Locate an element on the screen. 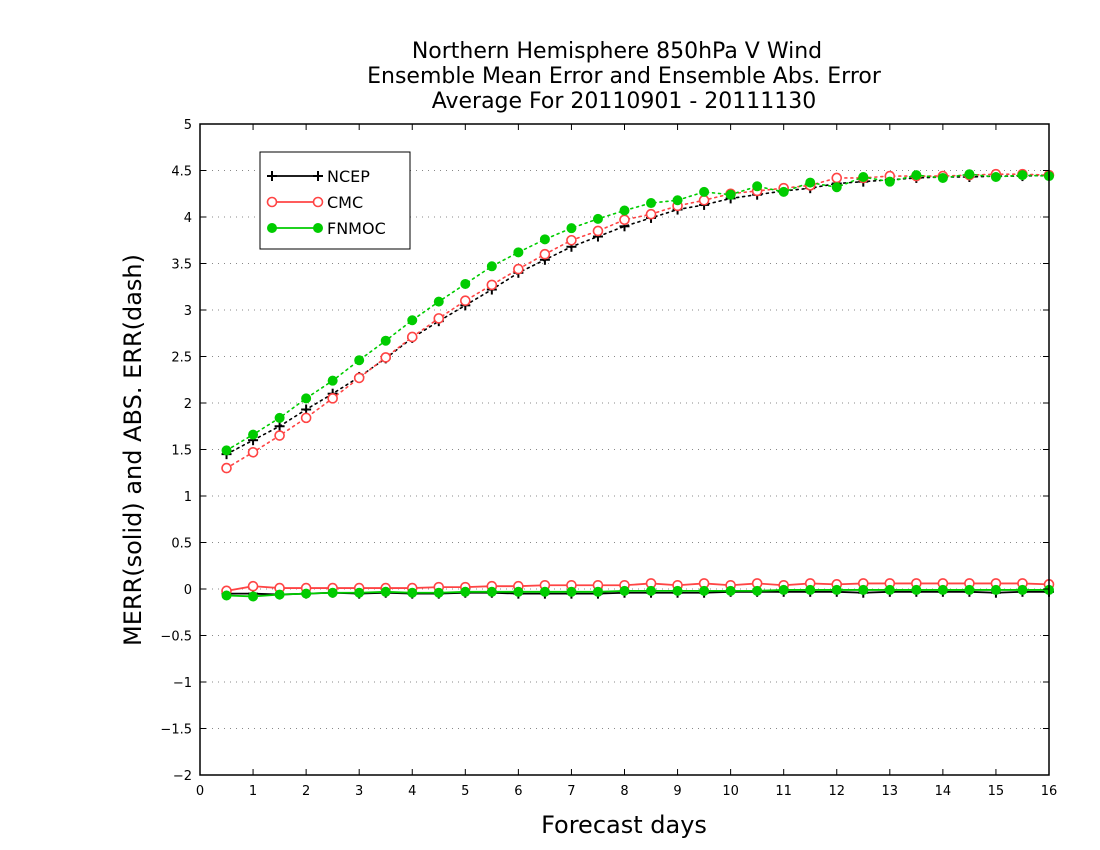 The height and width of the screenshot is (850, 1100). x-tick-label: 2 is located at coordinates (306, 791).